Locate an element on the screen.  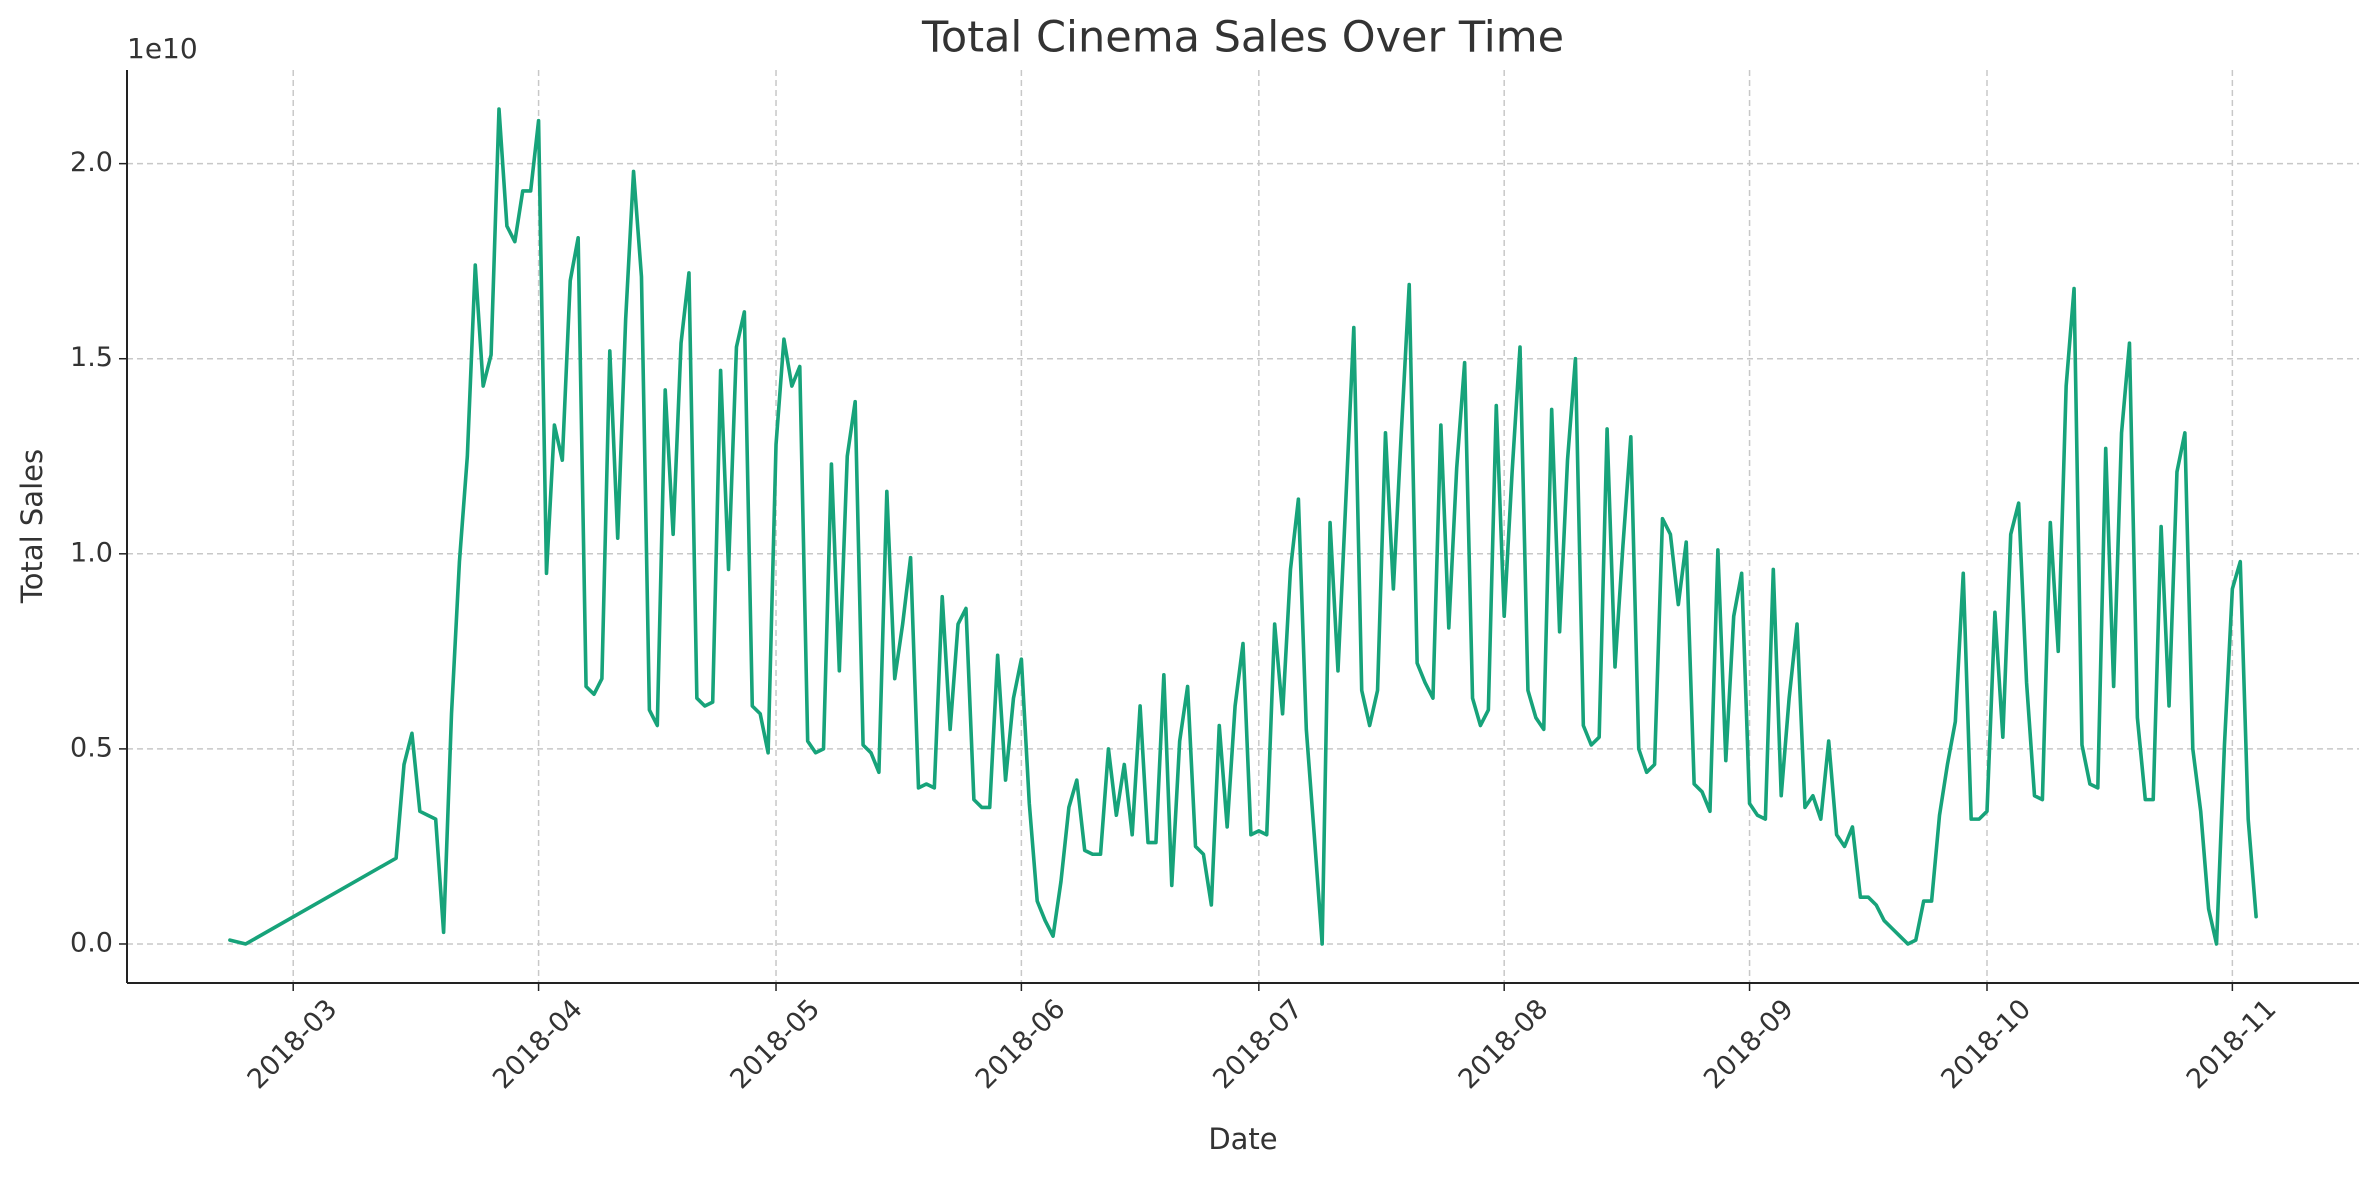
y-tick-label: 2.0 is located at coordinates (91, 162).